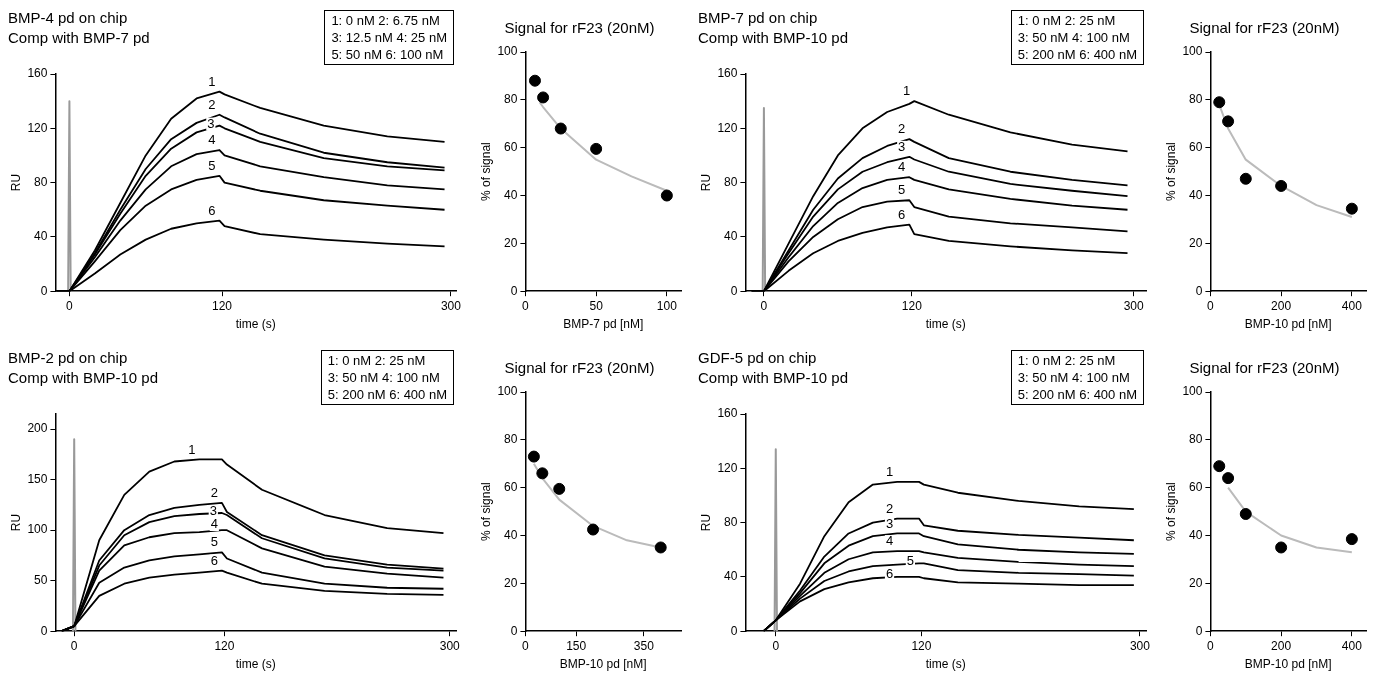 The height and width of the screenshot is (676, 1383). I want to click on x-tick-label: 350, so click(644, 645).